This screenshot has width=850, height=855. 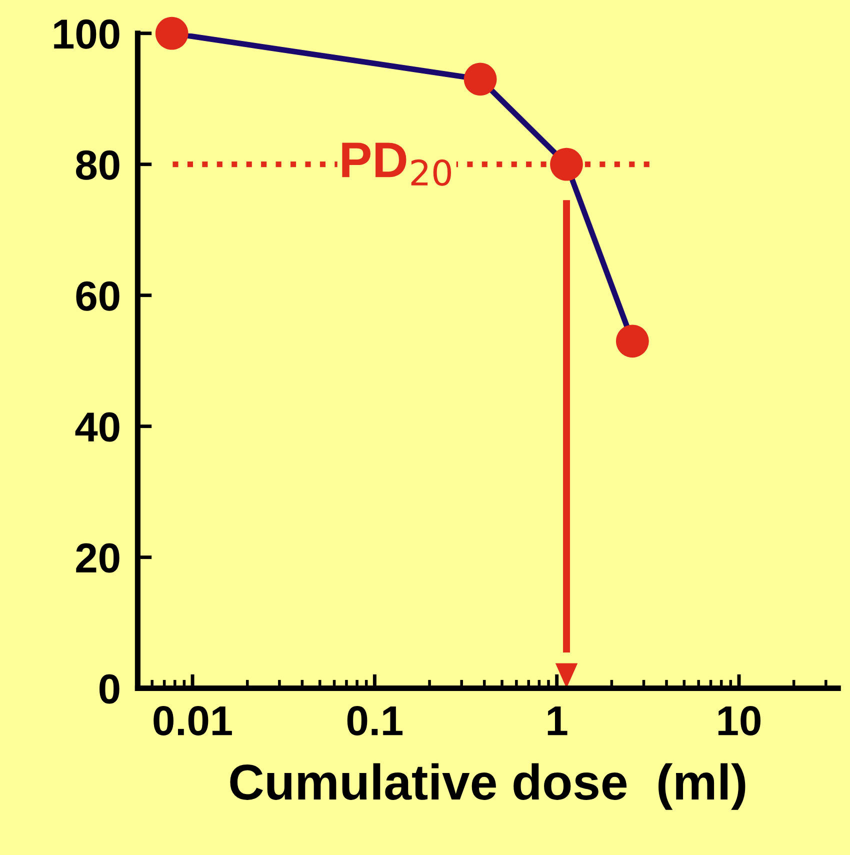 I want to click on x-tick-label: 0.1, so click(x=374, y=721).